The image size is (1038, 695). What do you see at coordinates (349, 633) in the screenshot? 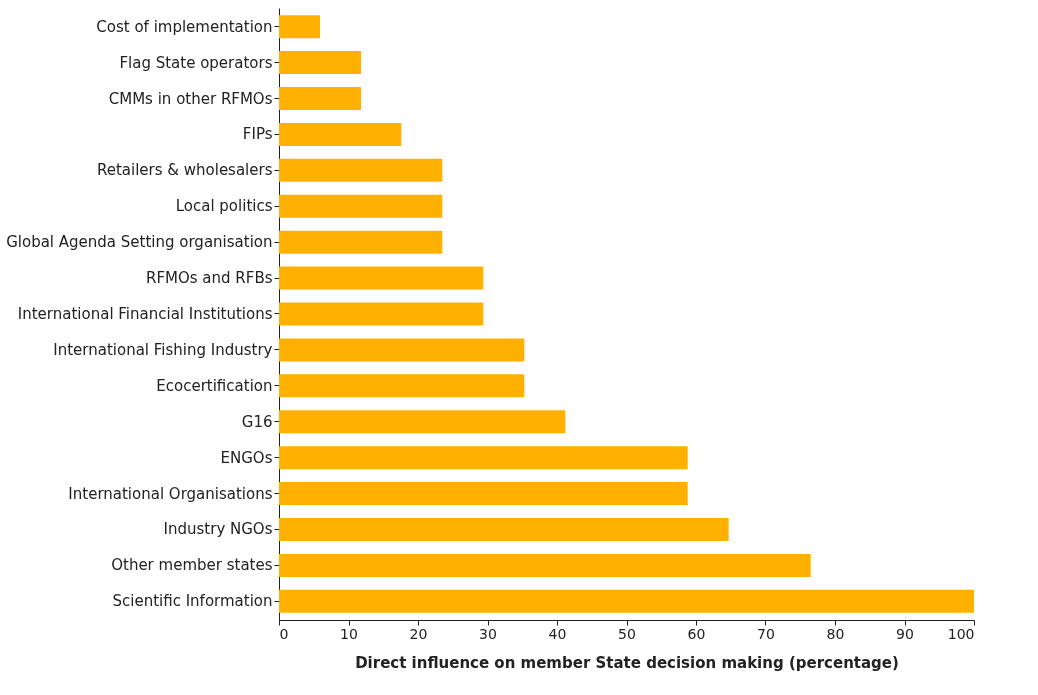
I see `x-tick-label: 10` at bounding box center [349, 633].